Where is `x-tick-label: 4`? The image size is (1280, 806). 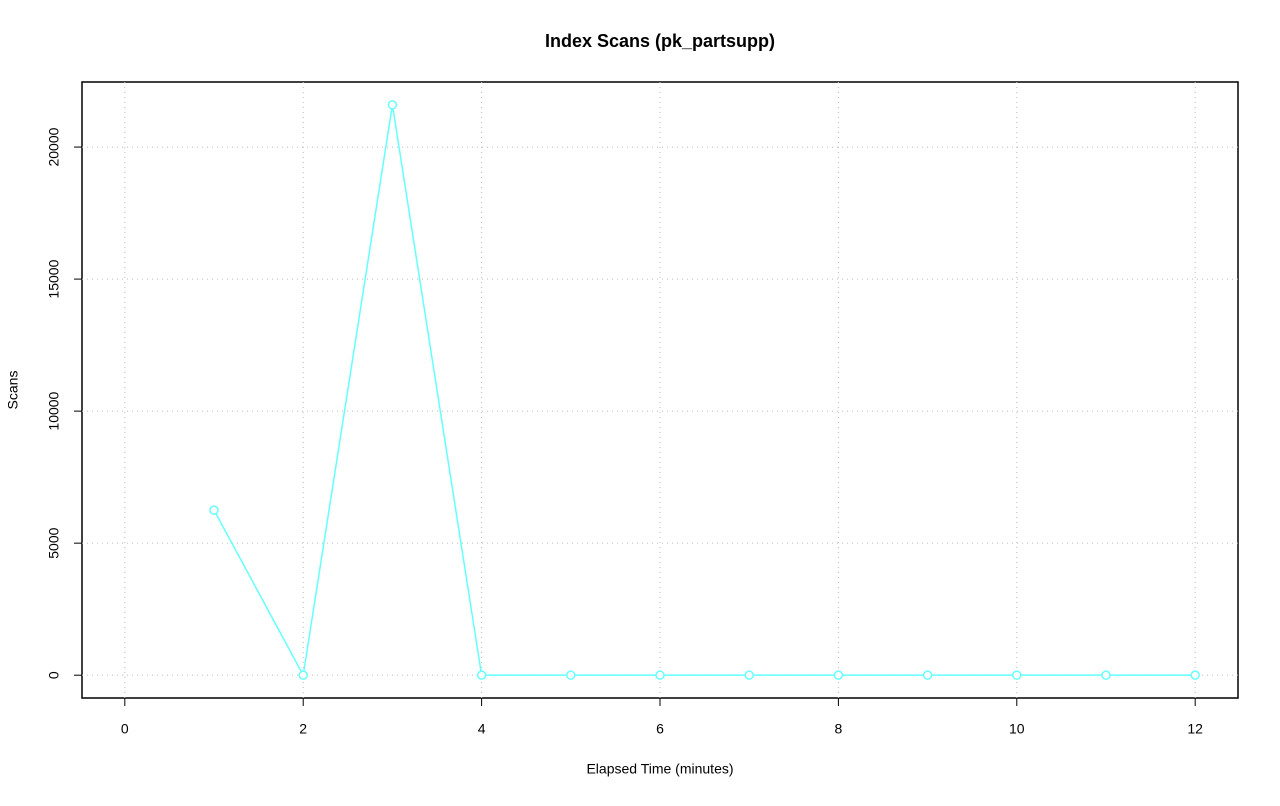
x-tick-label: 4 is located at coordinates (482, 729).